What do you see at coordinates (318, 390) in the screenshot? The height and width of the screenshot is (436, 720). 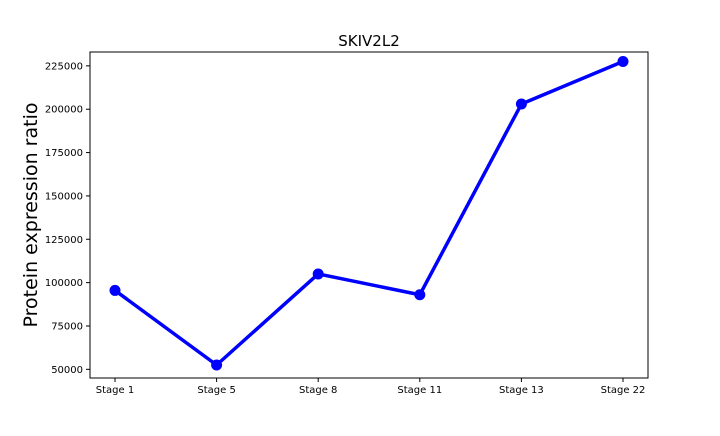 I see `x-tick-label: Stage 8` at bounding box center [318, 390].